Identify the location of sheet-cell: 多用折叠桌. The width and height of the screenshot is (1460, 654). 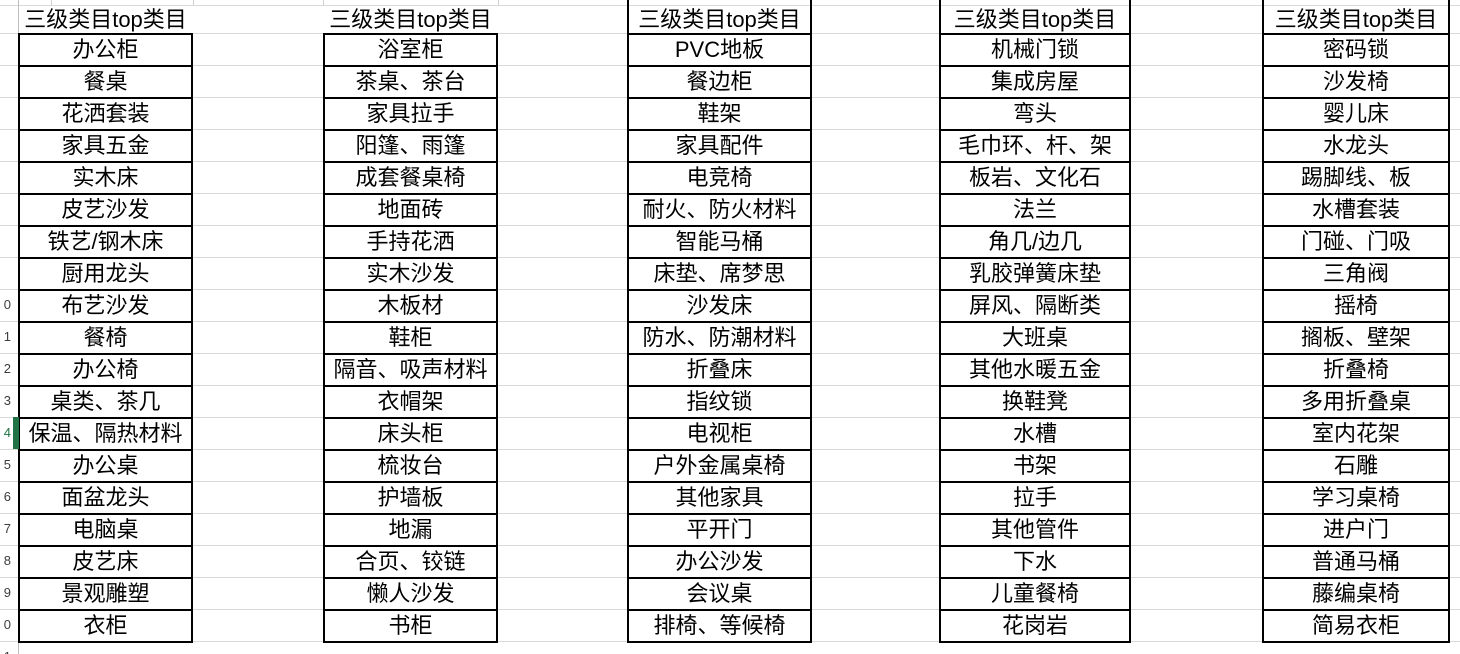
(1356, 402).